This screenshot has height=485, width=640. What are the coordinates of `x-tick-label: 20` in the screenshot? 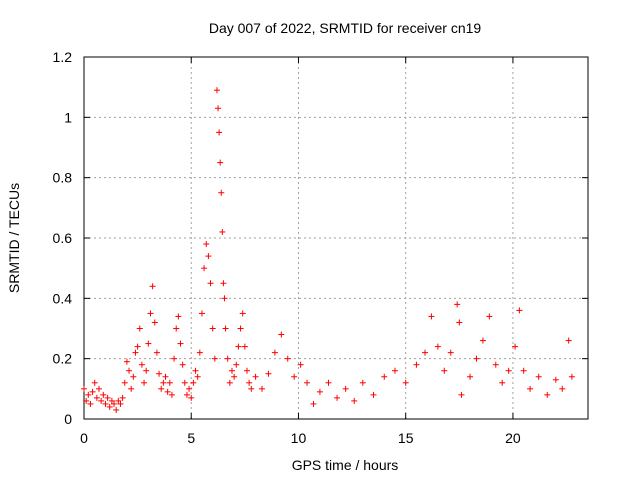 It's located at (513, 438).